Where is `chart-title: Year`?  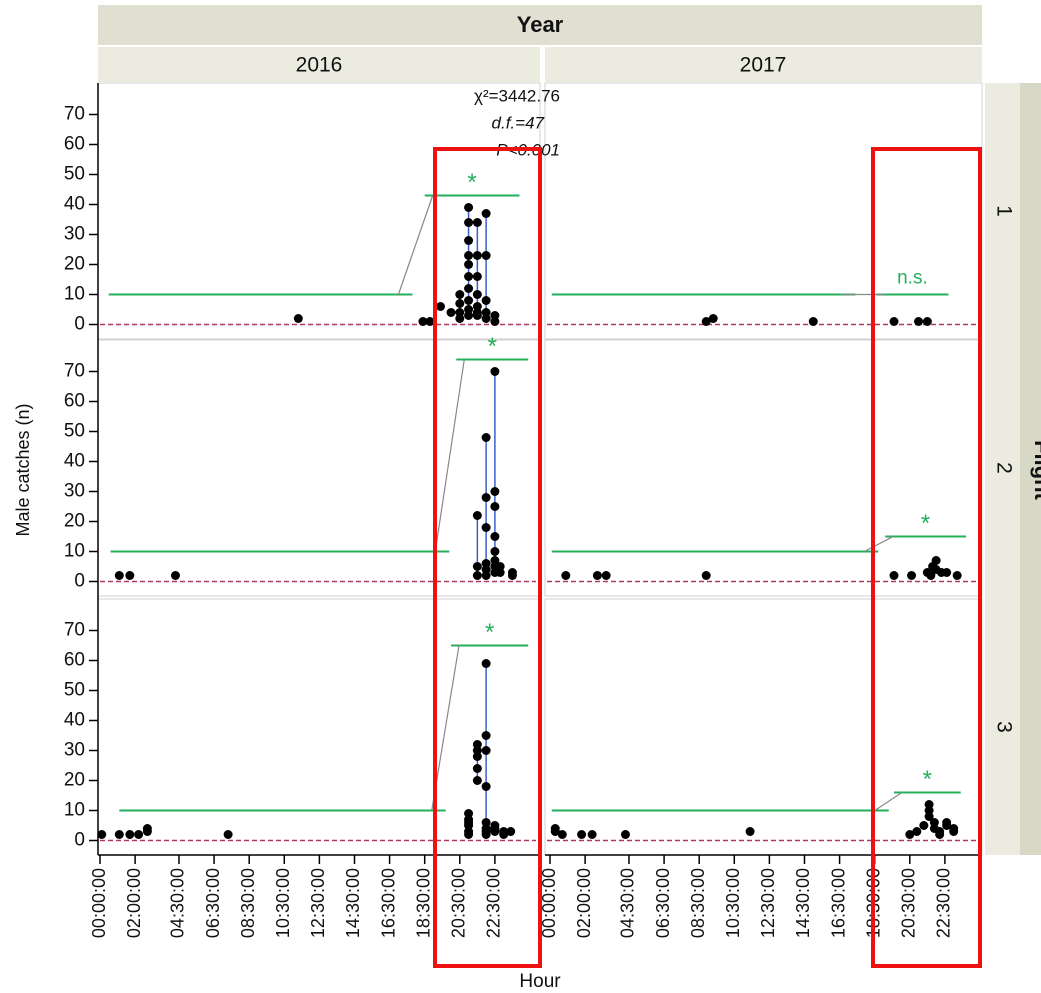 chart-title: Year is located at coordinates (540, 24).